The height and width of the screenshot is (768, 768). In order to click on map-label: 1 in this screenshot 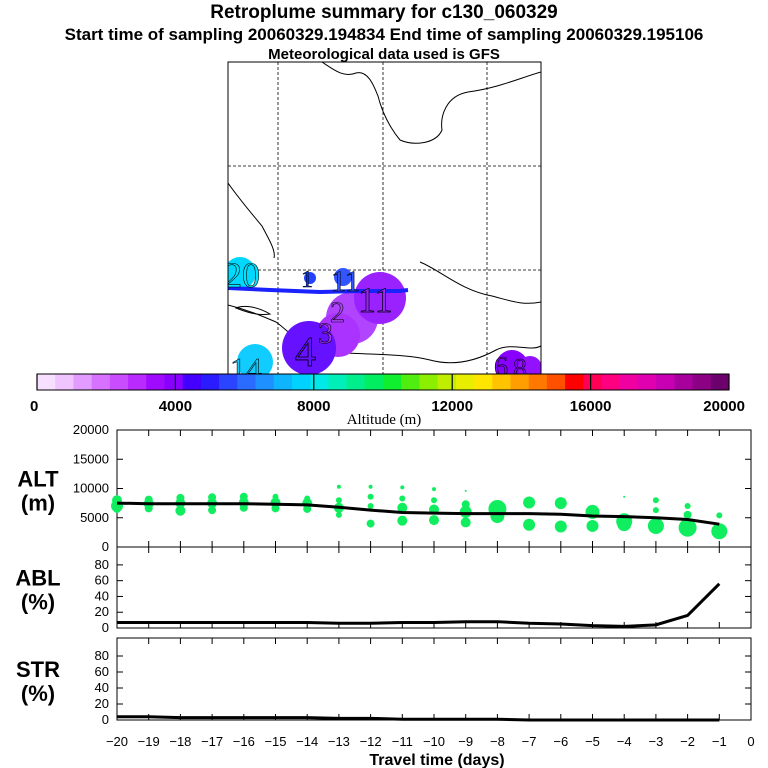, I will do `click(307, 280)`.